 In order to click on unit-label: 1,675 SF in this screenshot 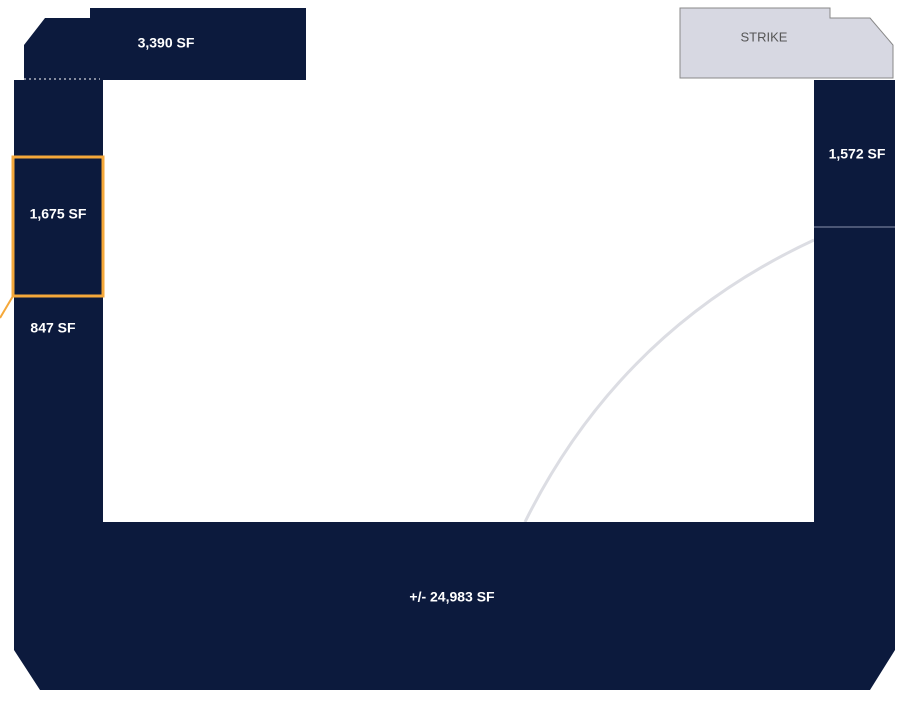, I will do `click(58, 214)`.